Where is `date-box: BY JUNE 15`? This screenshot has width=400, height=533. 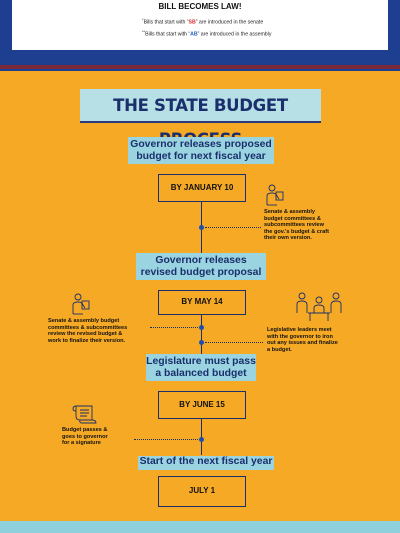
date-box: BY JUNE 15 is located at coordinates (202, 405).